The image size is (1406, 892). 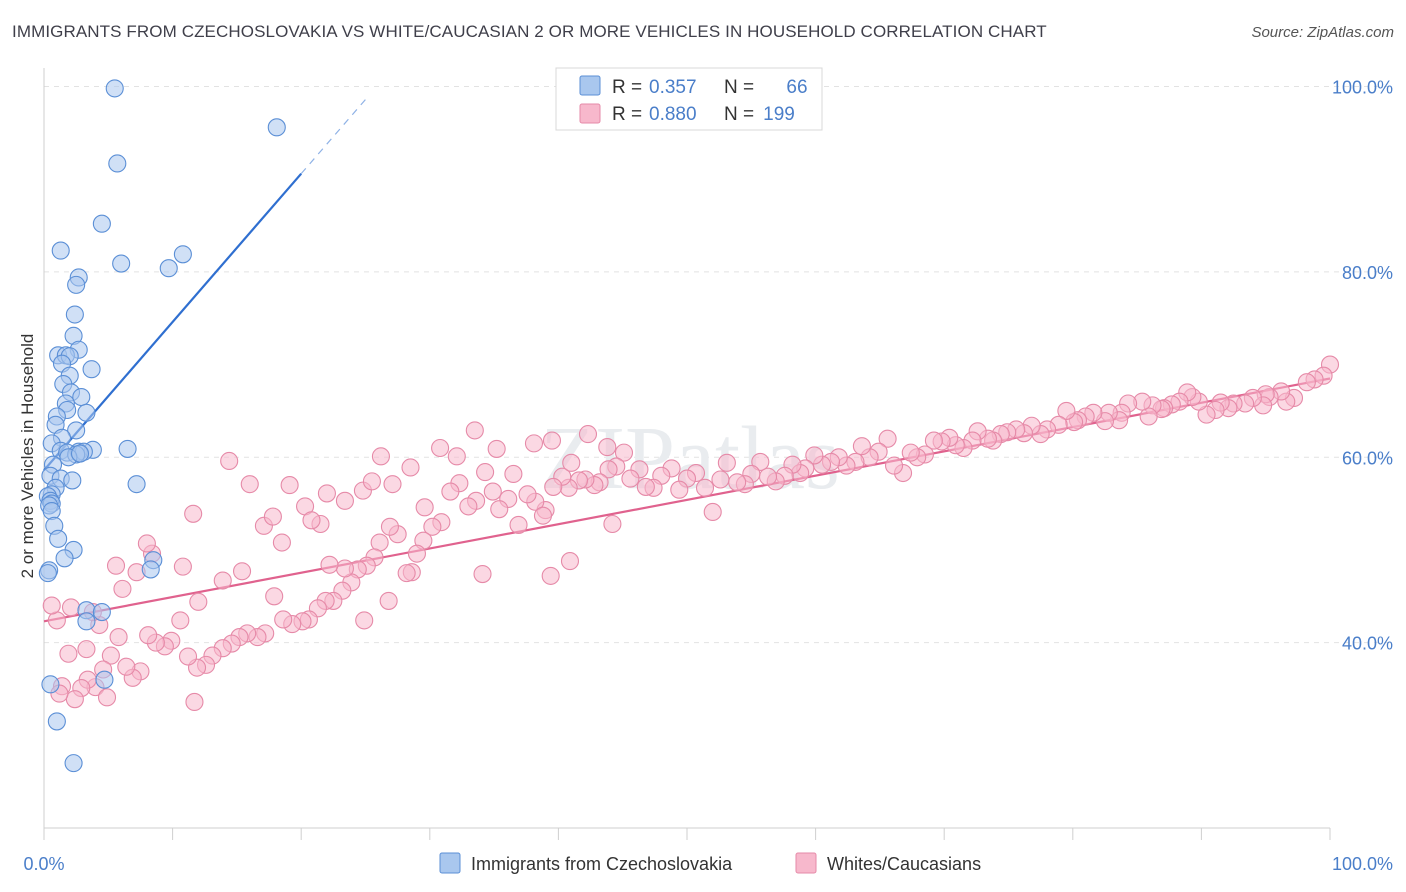 What do you see at coordinates (43, 864) in the screenshot?
I see `x-tick-label-0: 0.0%` at bounding box center [43, 864].